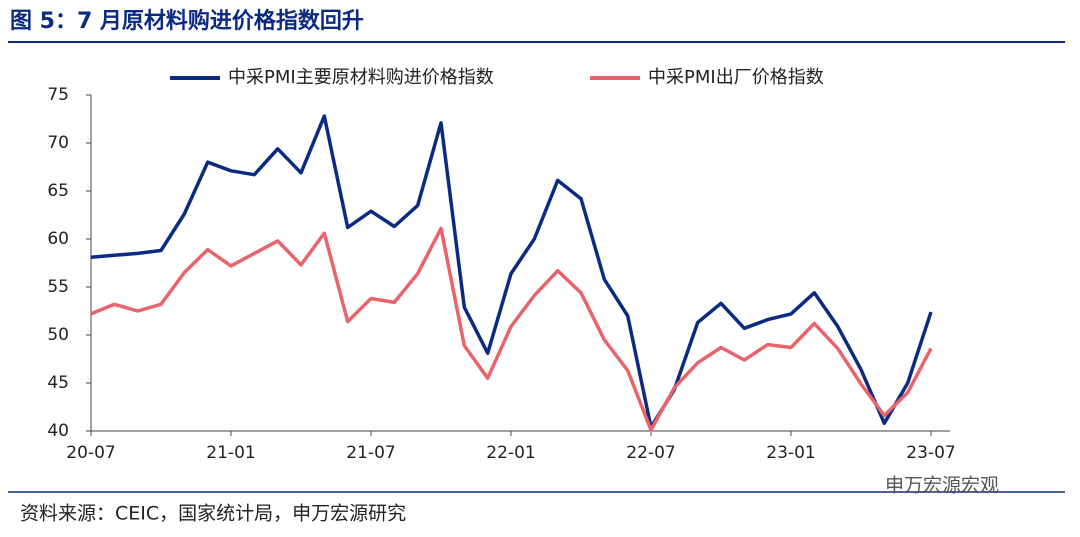  Describe the element at coordinates (230, 453) in the screenshot. I see `x-tick-label: 21-01` at that location.